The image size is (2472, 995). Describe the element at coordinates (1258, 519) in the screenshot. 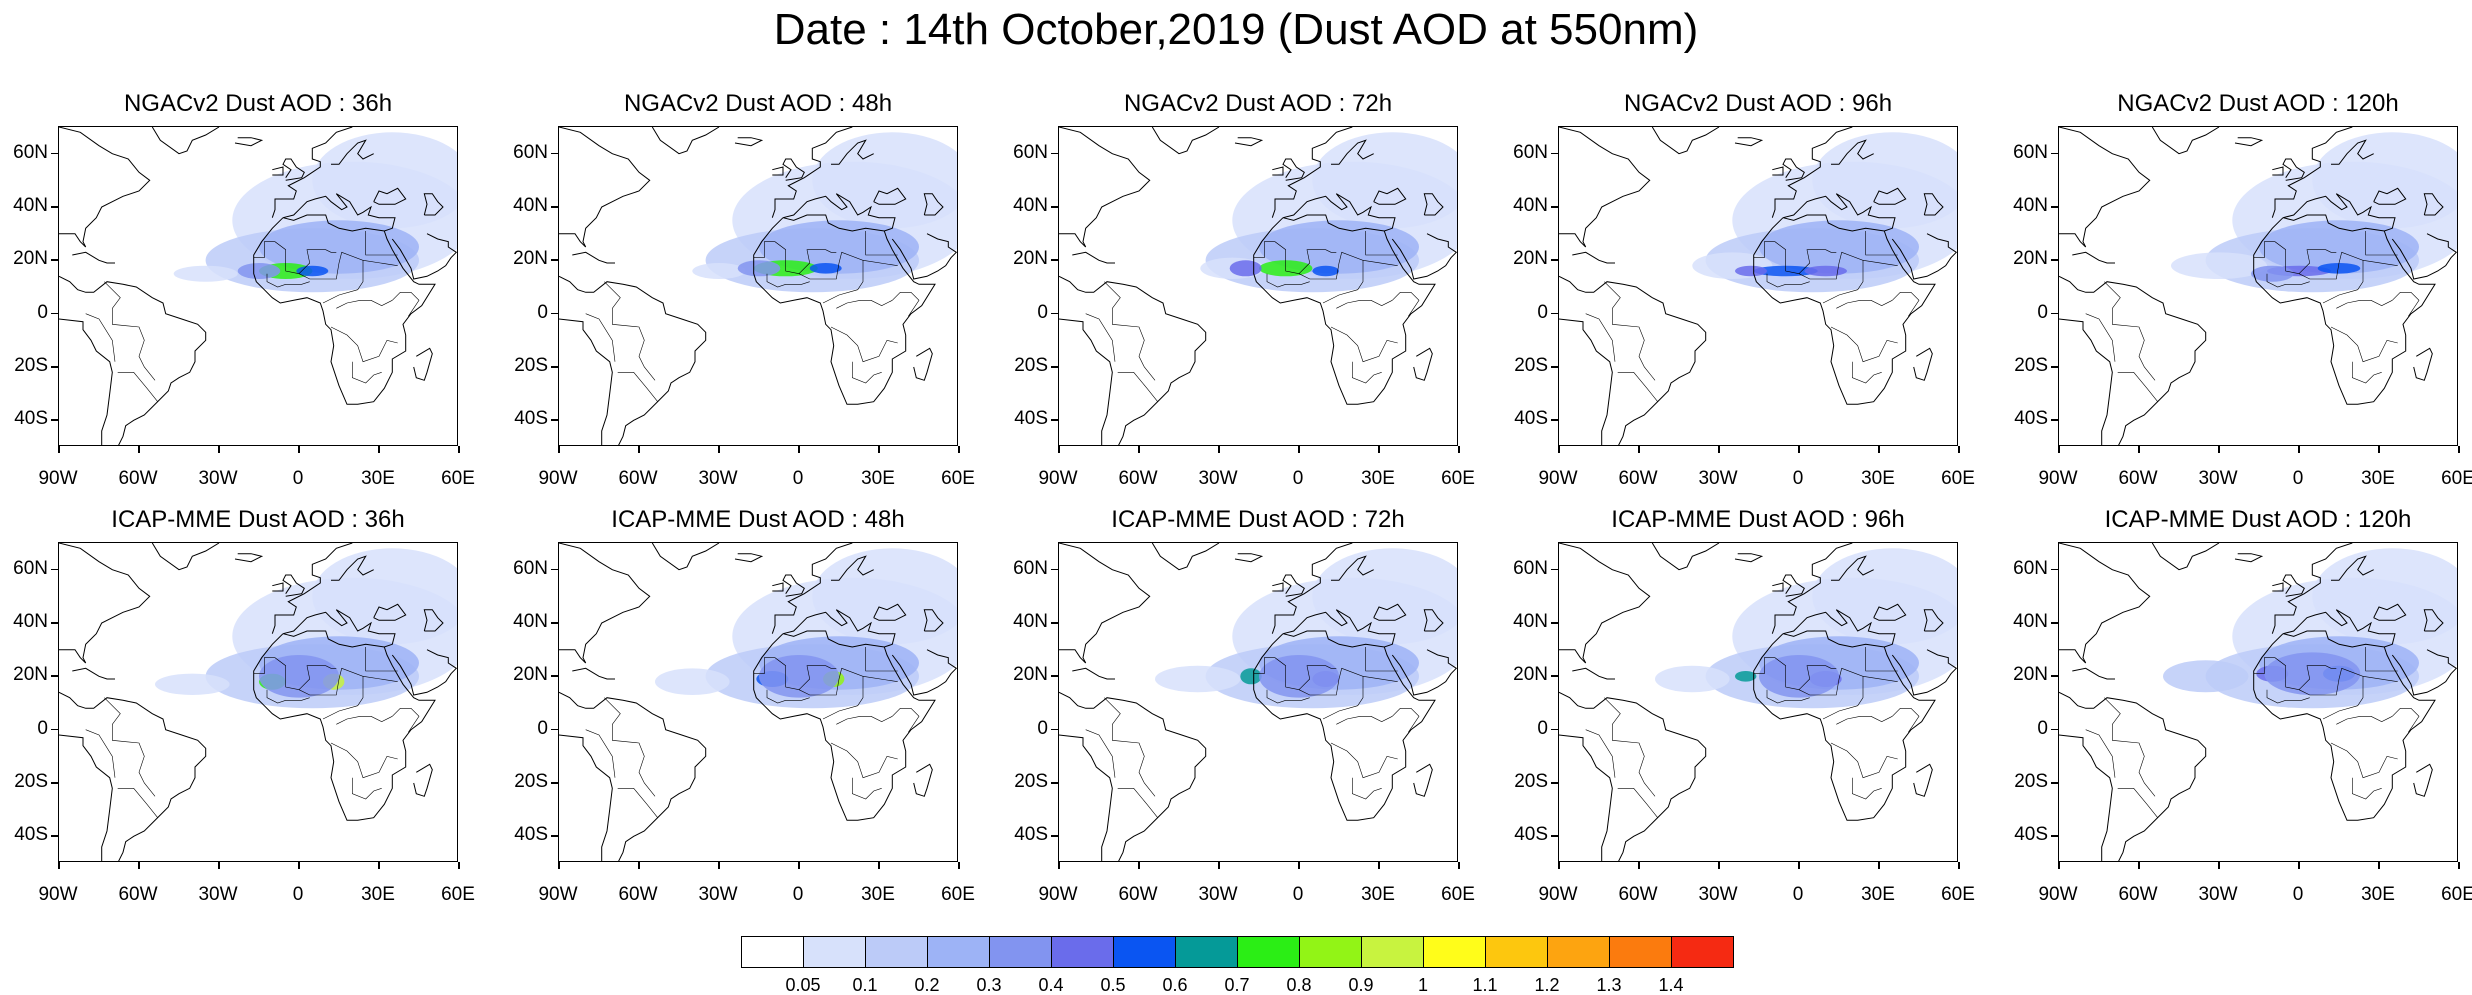

I see `panel-title: ICAP-MME Dust AOD : 72h` at that location.